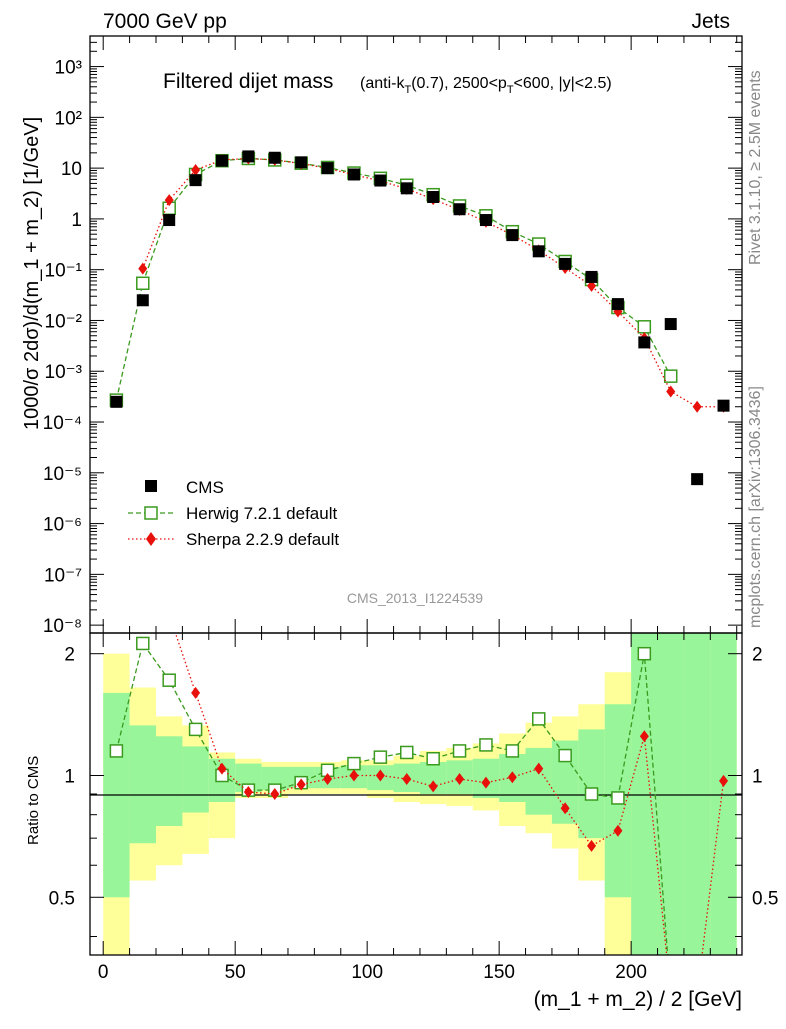 This screenshot has height=1029, width=786. I want to click on side-label-bottom: mcplots.cern.ch [arXiv:1306.3436], so click(755, 507).